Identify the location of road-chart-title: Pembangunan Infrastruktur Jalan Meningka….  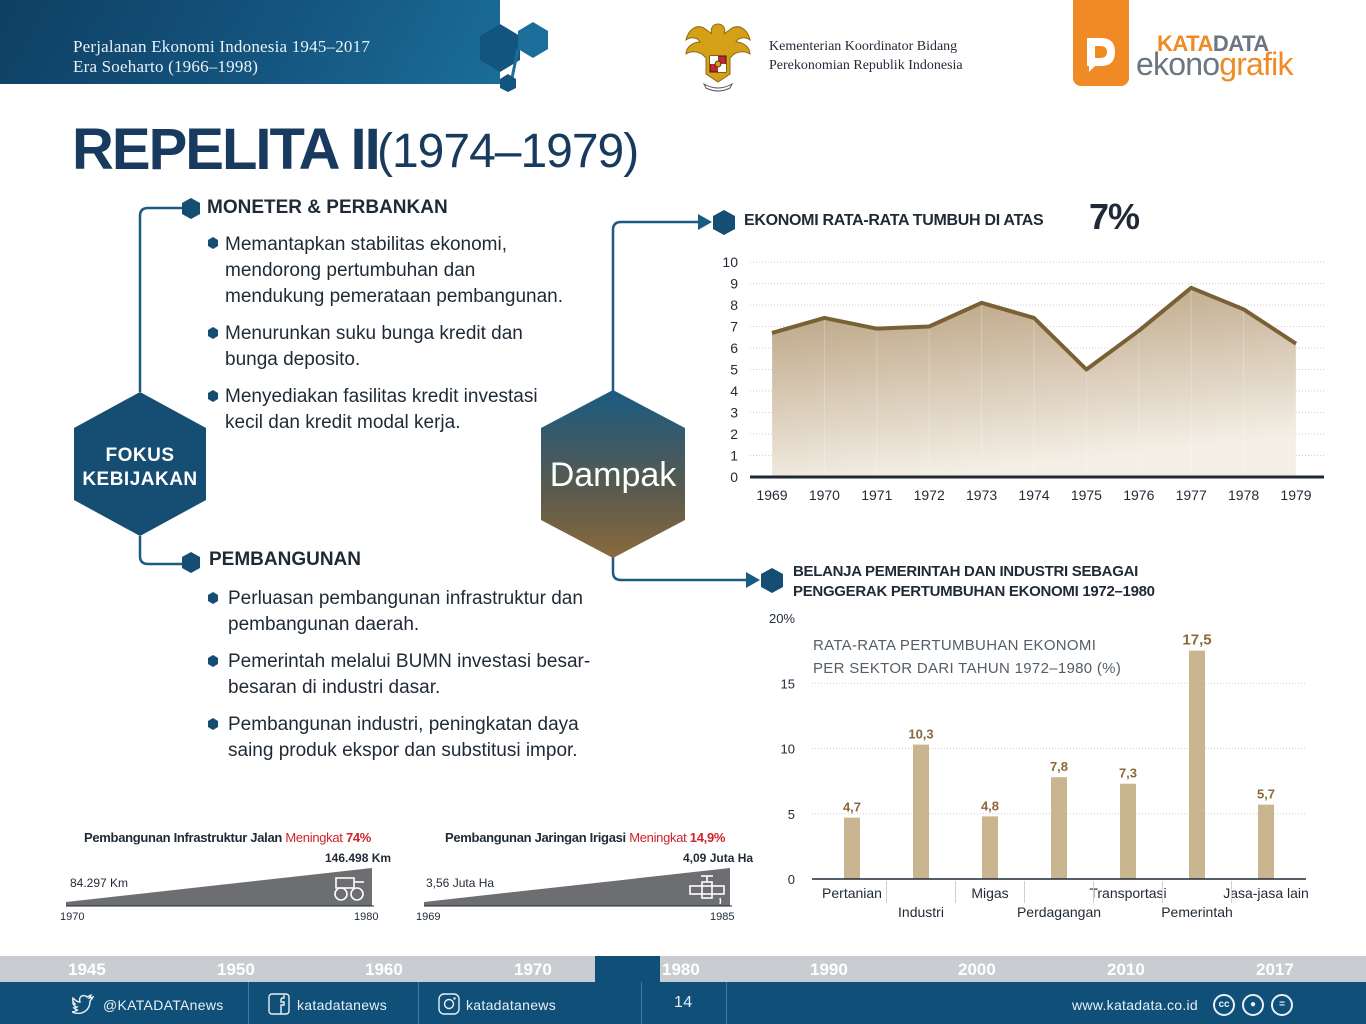
(228, 837).